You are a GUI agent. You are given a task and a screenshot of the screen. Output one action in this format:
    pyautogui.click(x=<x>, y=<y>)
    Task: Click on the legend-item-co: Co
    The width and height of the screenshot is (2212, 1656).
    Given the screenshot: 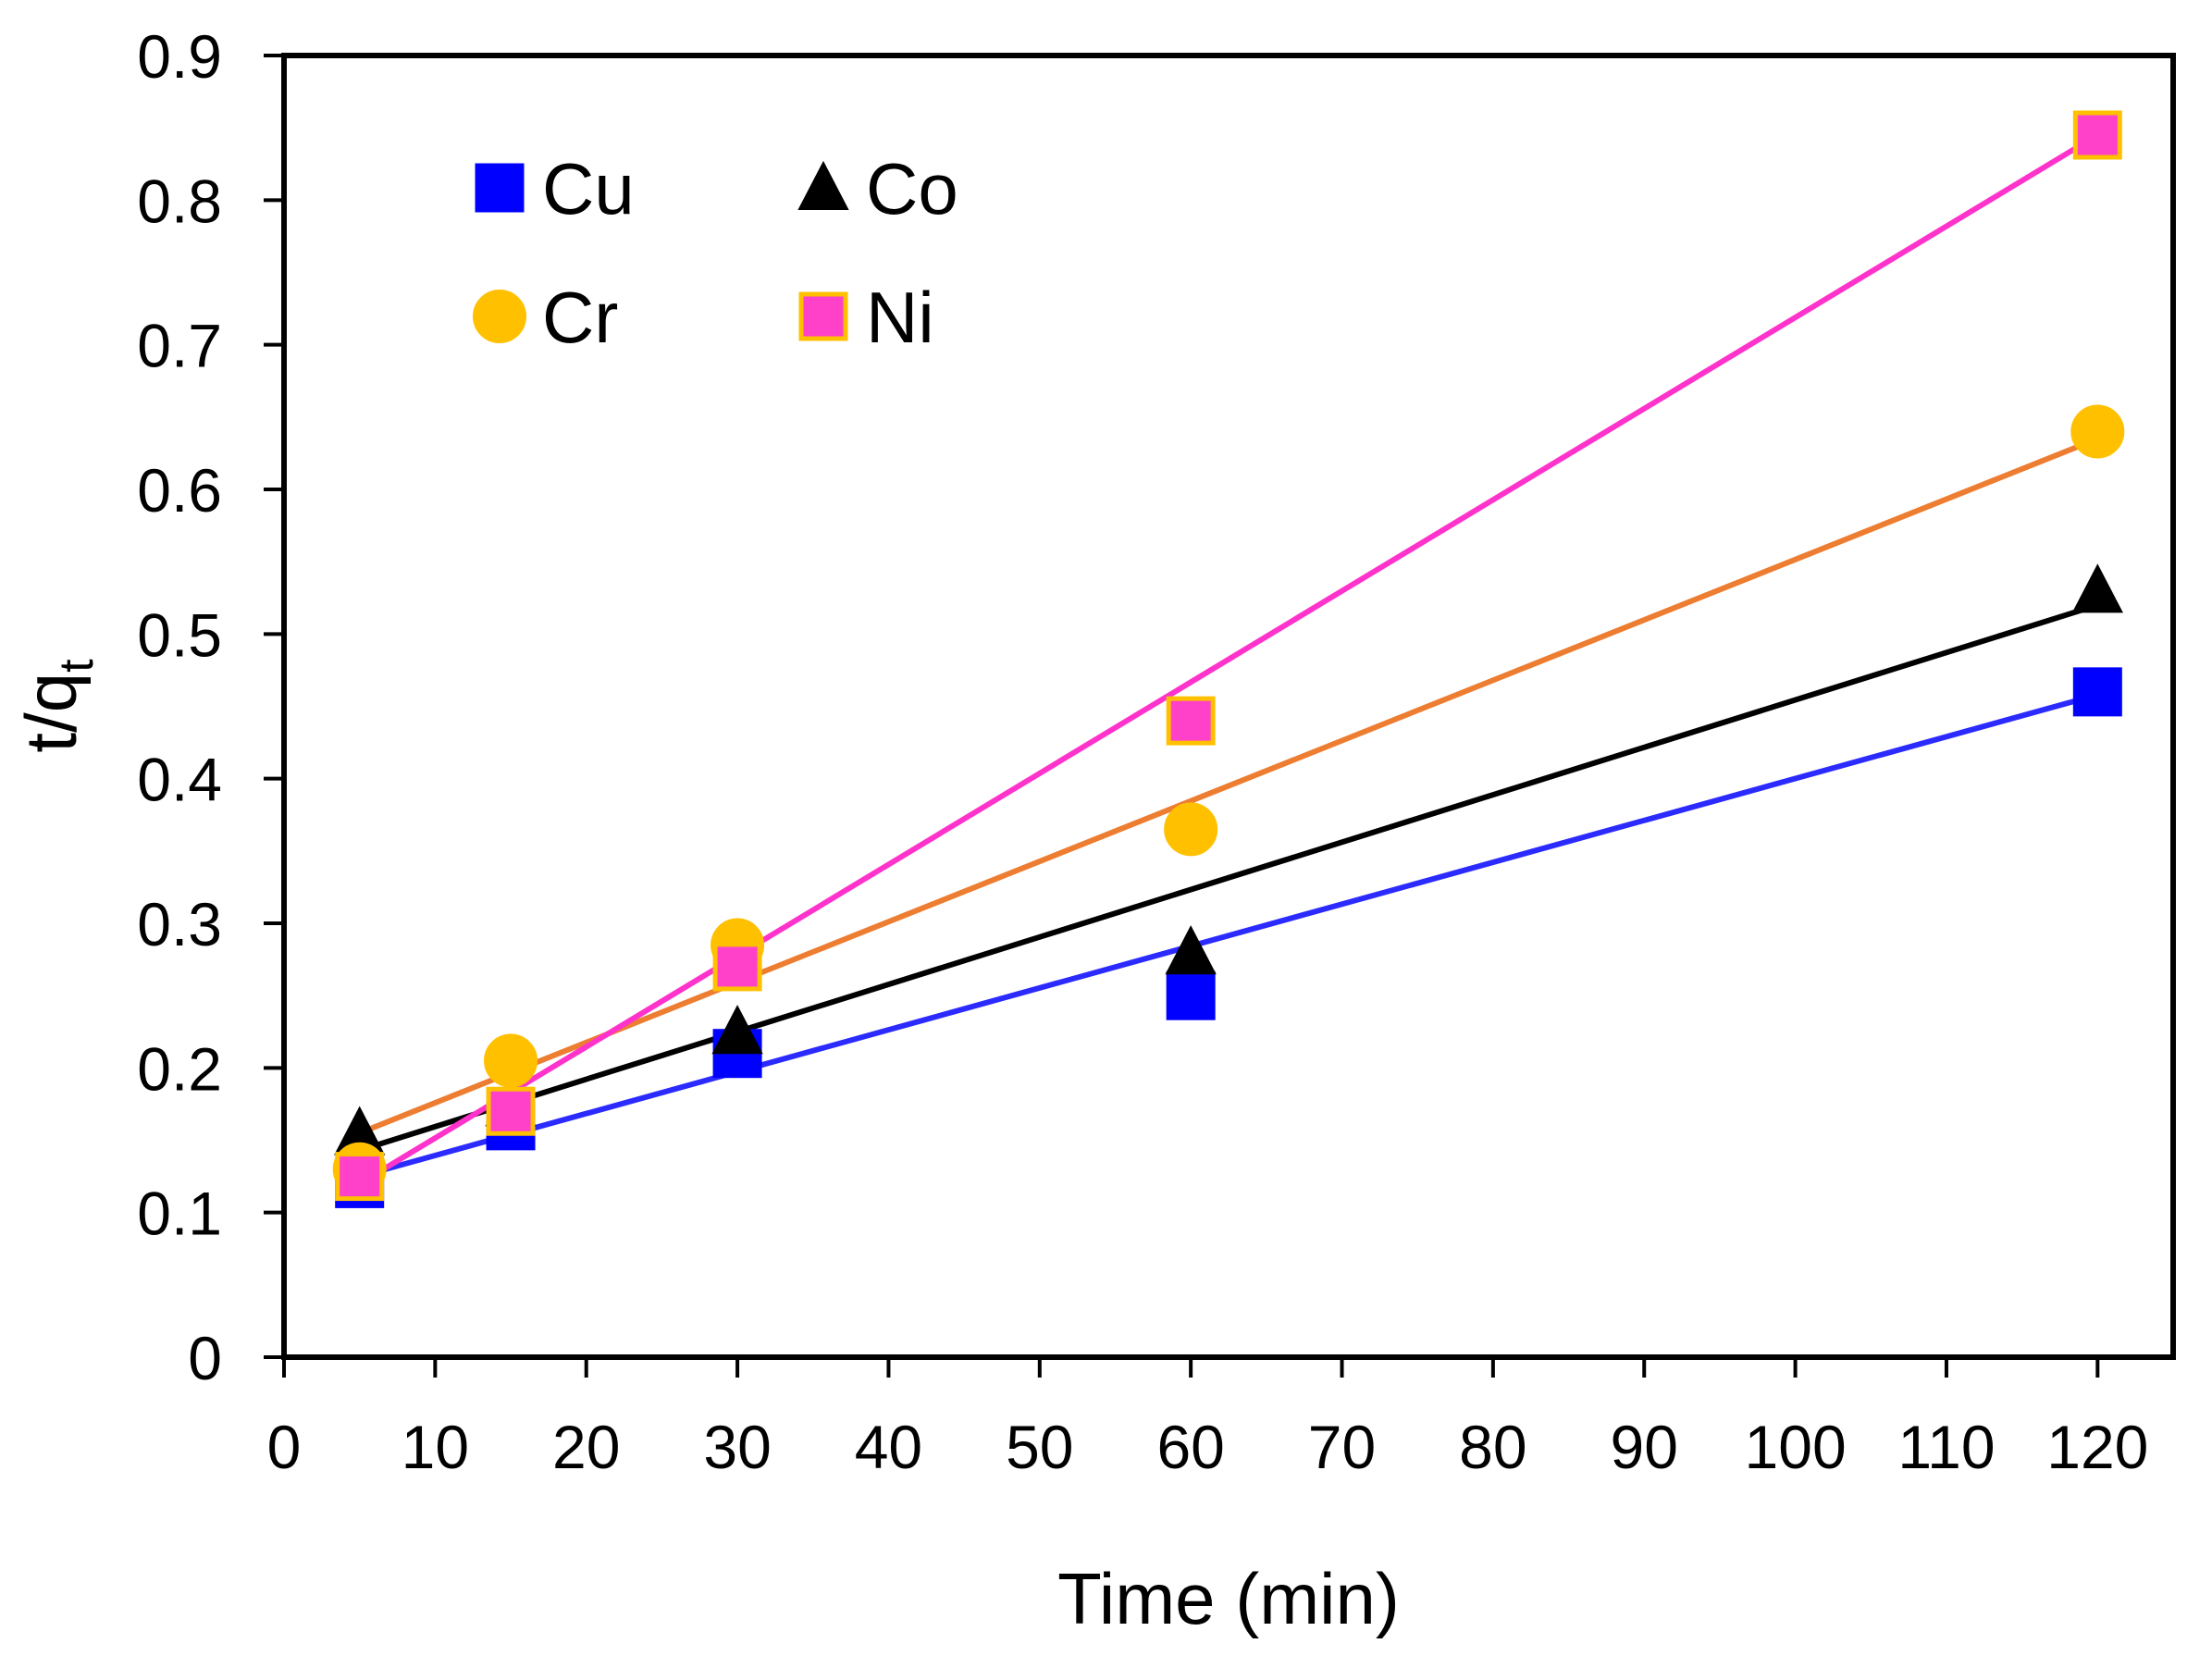 What is the action you would take?
    pyautogui.click(x=877, y=188)
    